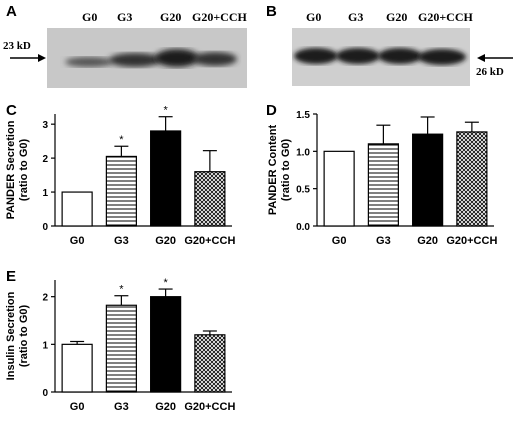 The image size is (520, 434). Describe the element at coordinates (271, 11) in the screenshot. I see `panel-label-b: B` at that location.